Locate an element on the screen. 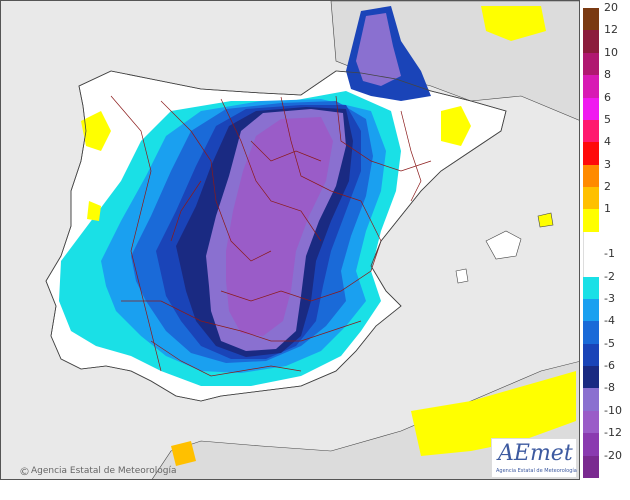  legend-item: 4 is located at coordinates (605, 150).